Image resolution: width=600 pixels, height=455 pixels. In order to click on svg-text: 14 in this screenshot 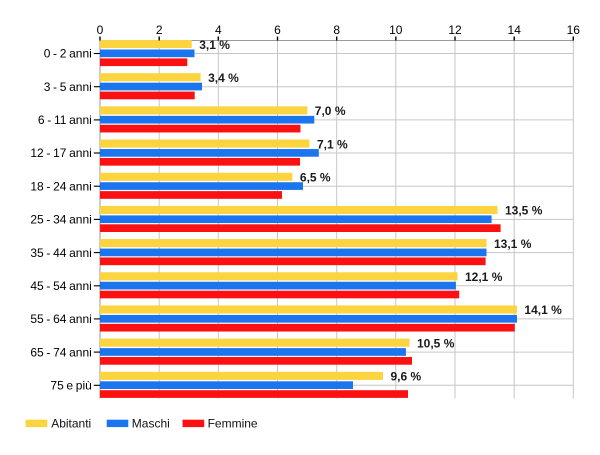, I will do `click(515, 30)`.